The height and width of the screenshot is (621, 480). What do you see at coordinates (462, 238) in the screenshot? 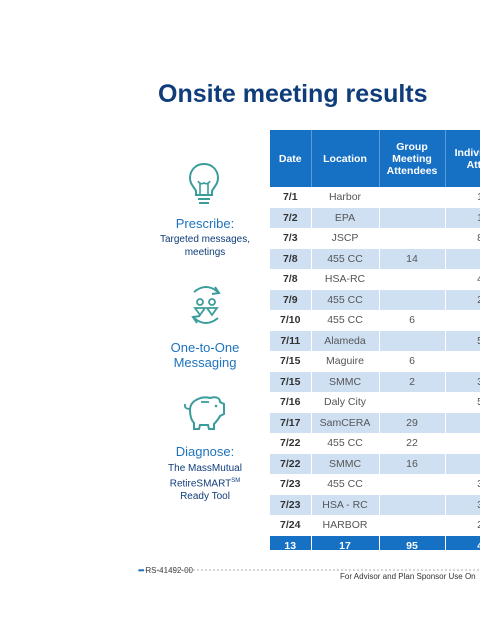
I see `cell-individual-attendees: 8` at bounding box center [462, 238].